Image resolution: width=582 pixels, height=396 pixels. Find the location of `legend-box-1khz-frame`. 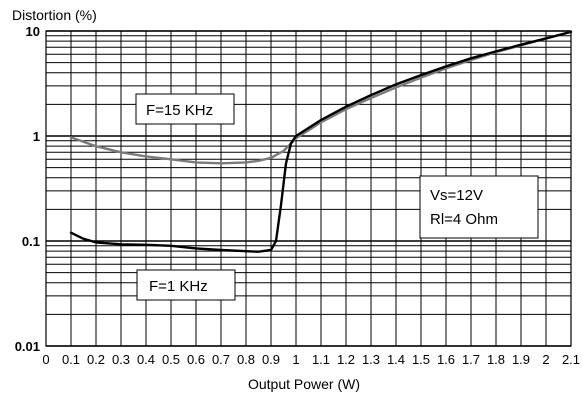

legend-box-1khz-frame is located at coordinates (186, 285).